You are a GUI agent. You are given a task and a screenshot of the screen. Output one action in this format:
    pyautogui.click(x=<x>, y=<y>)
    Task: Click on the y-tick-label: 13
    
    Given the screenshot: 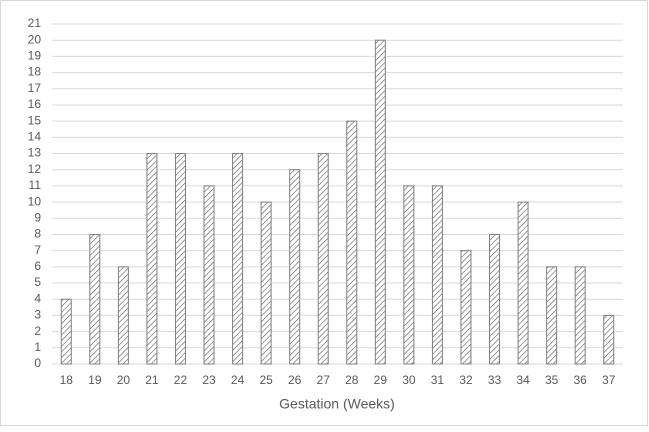 What is the action you would take?
    pyautogui.click(x=35, y=153)
    